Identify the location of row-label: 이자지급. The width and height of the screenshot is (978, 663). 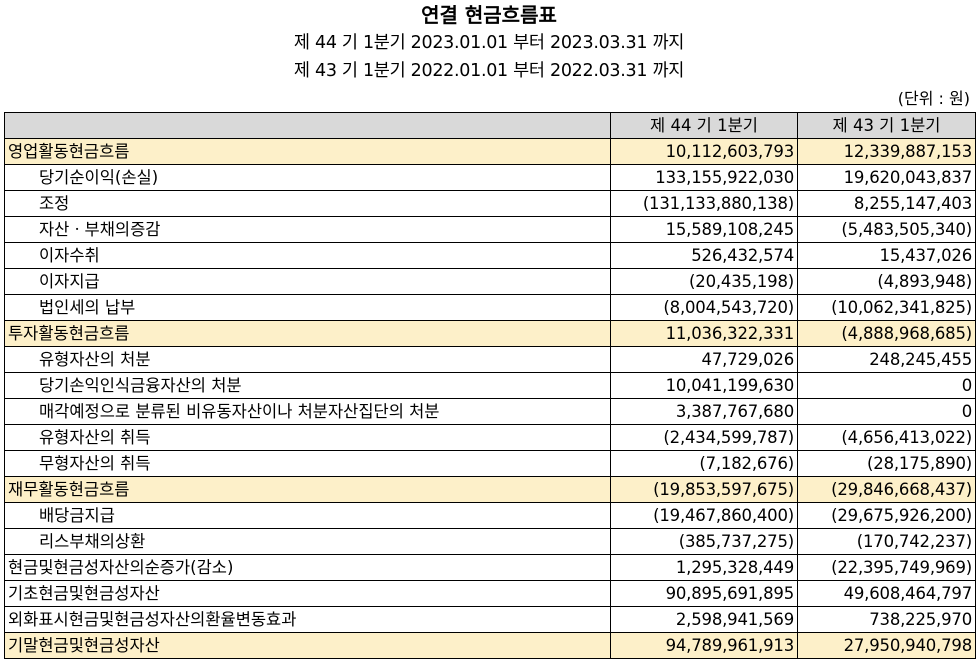
(307, 281).